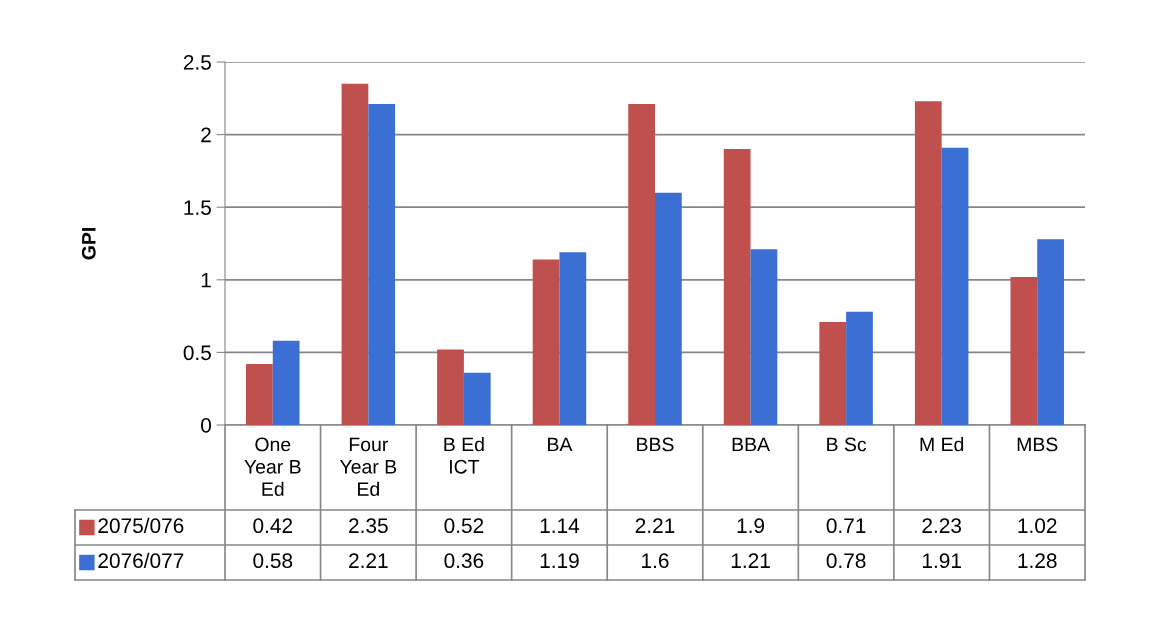 This screenshot has height=637, width=1151. What do you see at coordinates (272, 466) in the screenshot?
I see `x-tick-label: One Year B Ed` at bounding box center [272, 466].